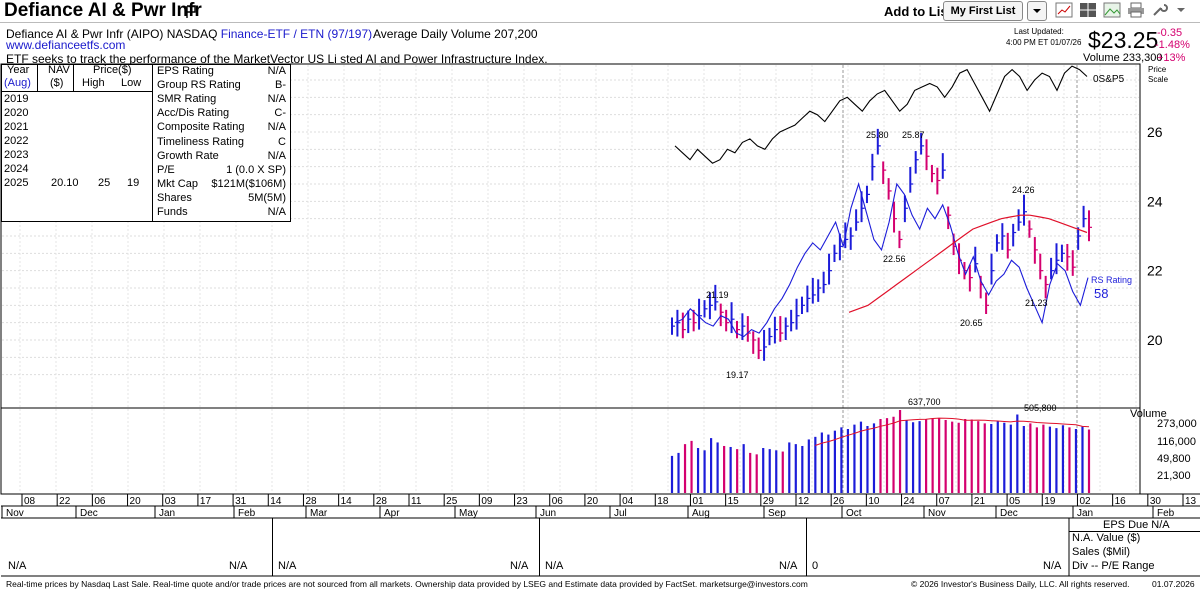 The width and height of the screenshot is (1200, 592). What do you see at coordinates (968, 263) in the screenshot?
I see `moving-average-line` at bounding box center [968, 263].